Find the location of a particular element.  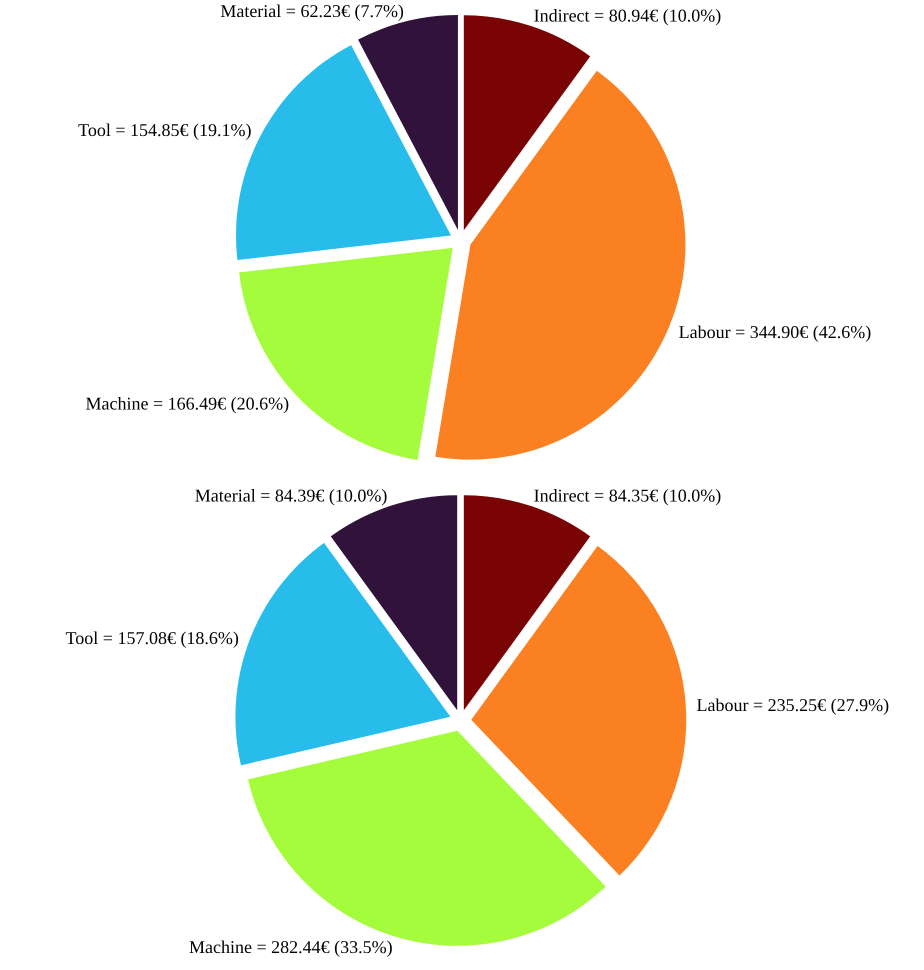

slice-label: Indirect = 80.94€ (10.0%) is located at coordinates (628, 16).